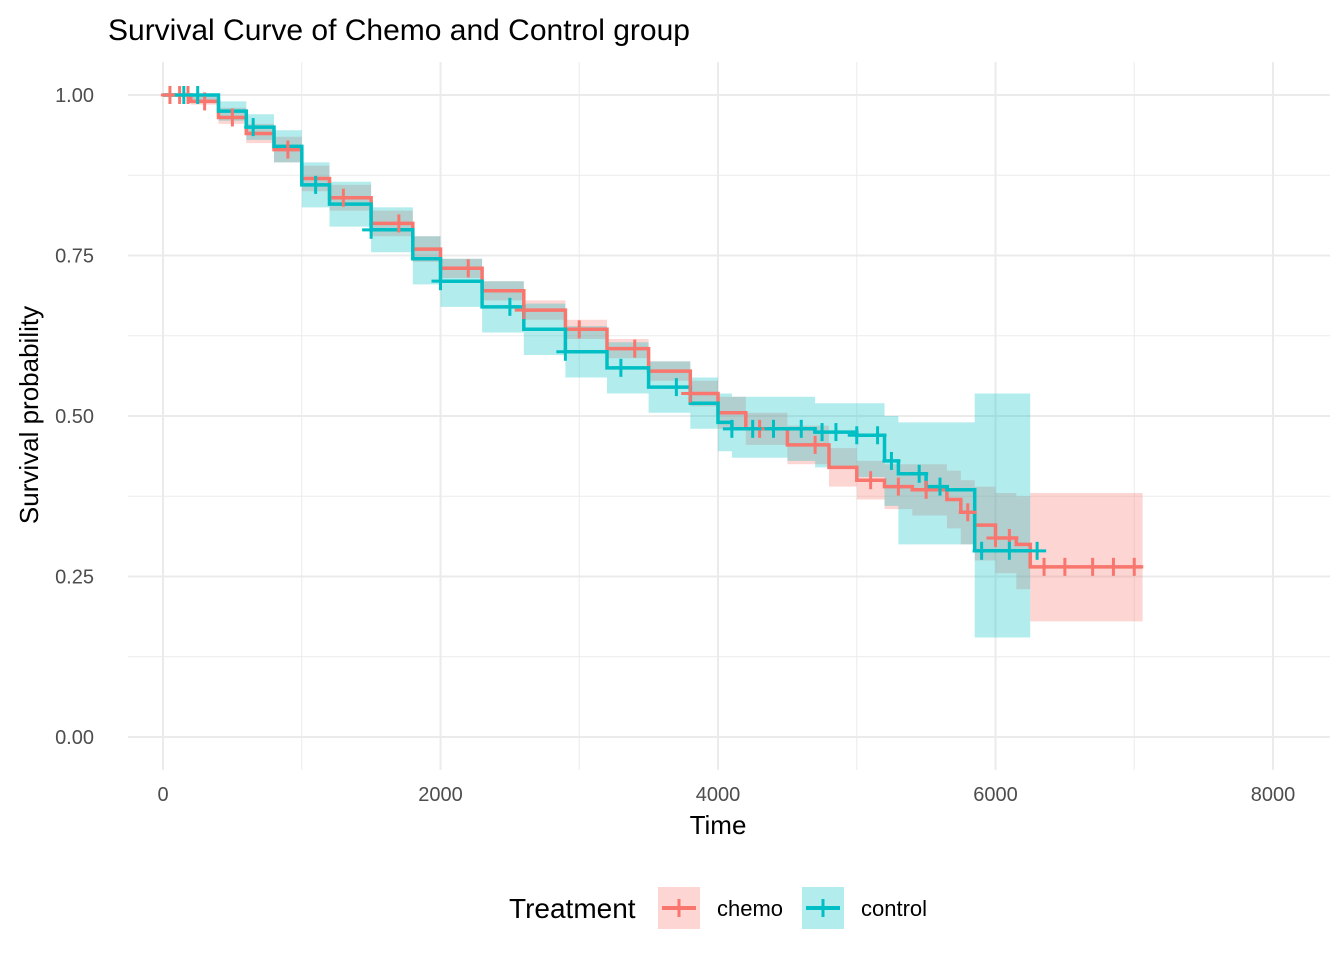 This screenshot has height=960, width=1344. I want to click on y-tick-label: 0.25, so click(74, 578).